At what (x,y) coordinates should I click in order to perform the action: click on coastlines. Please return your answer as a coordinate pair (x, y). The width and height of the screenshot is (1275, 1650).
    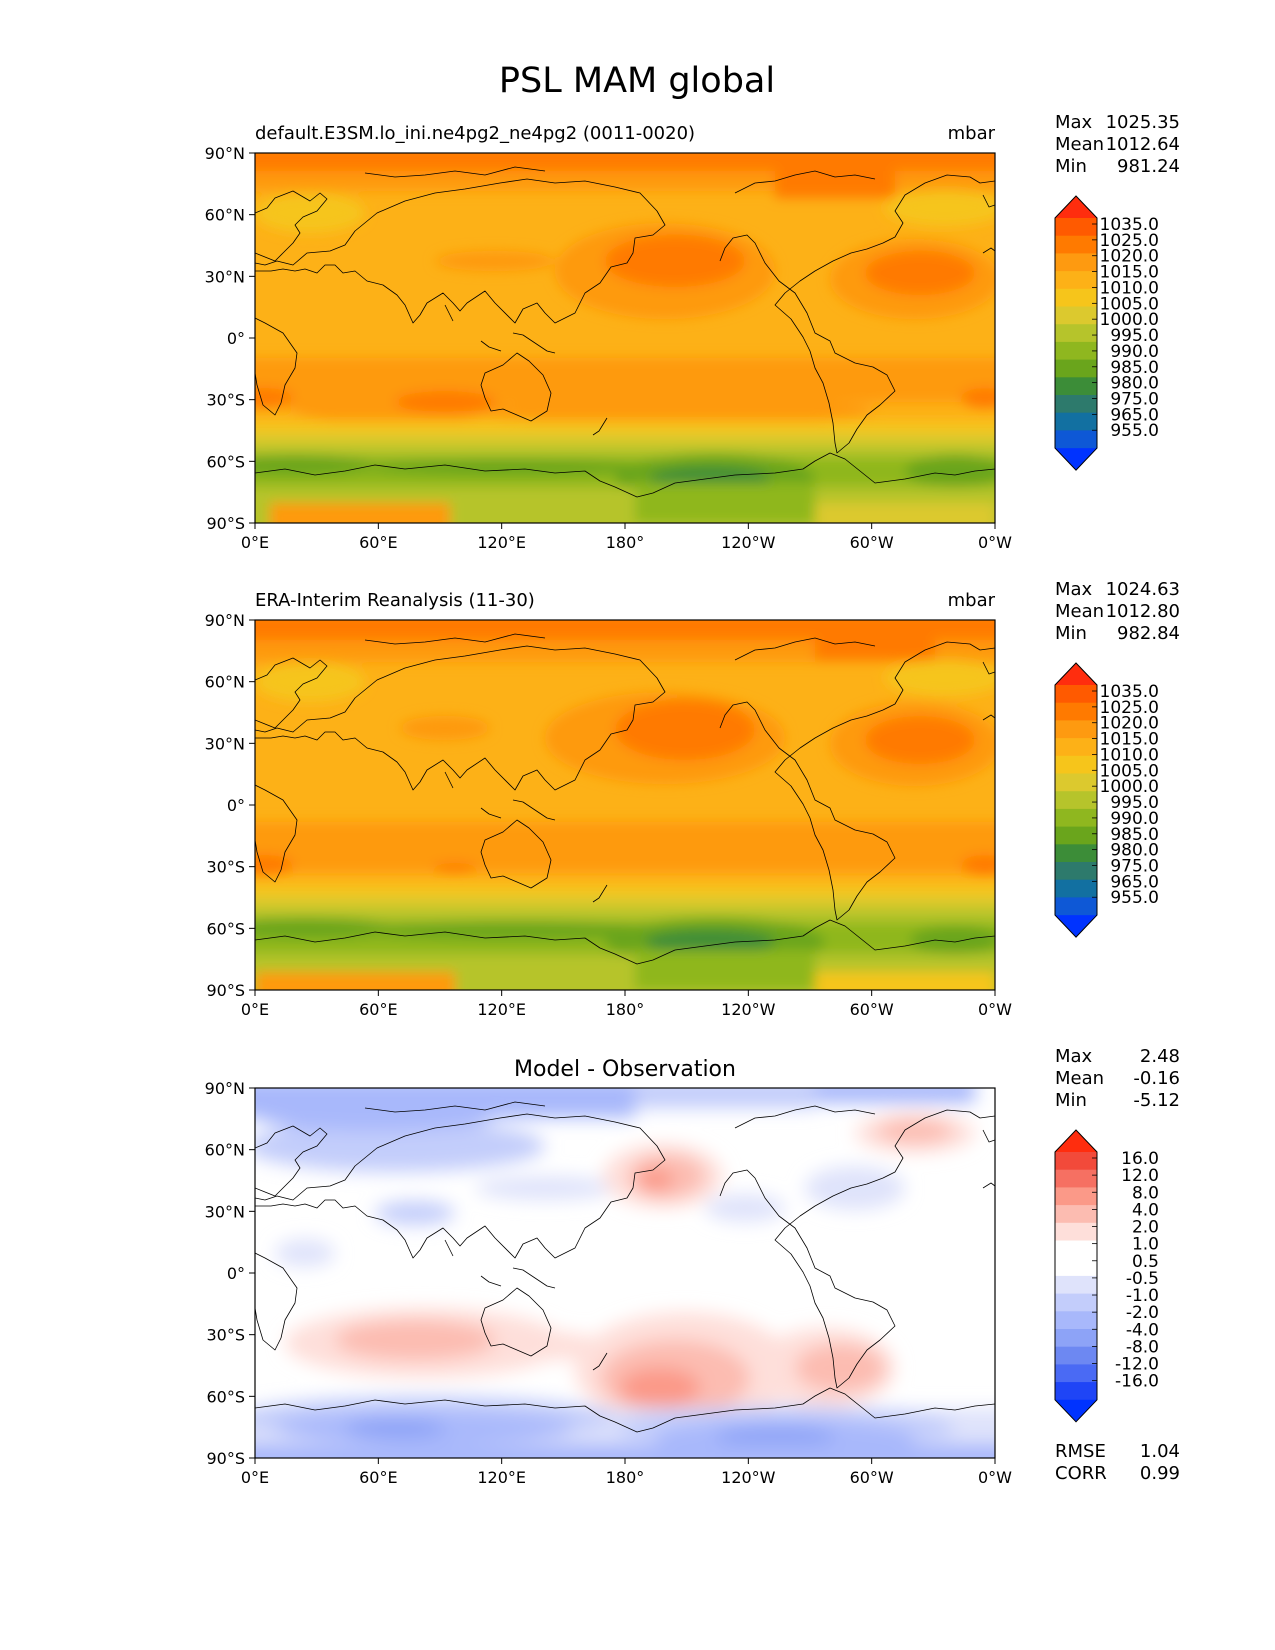
    Looking at the image, I should click on (625, 332).